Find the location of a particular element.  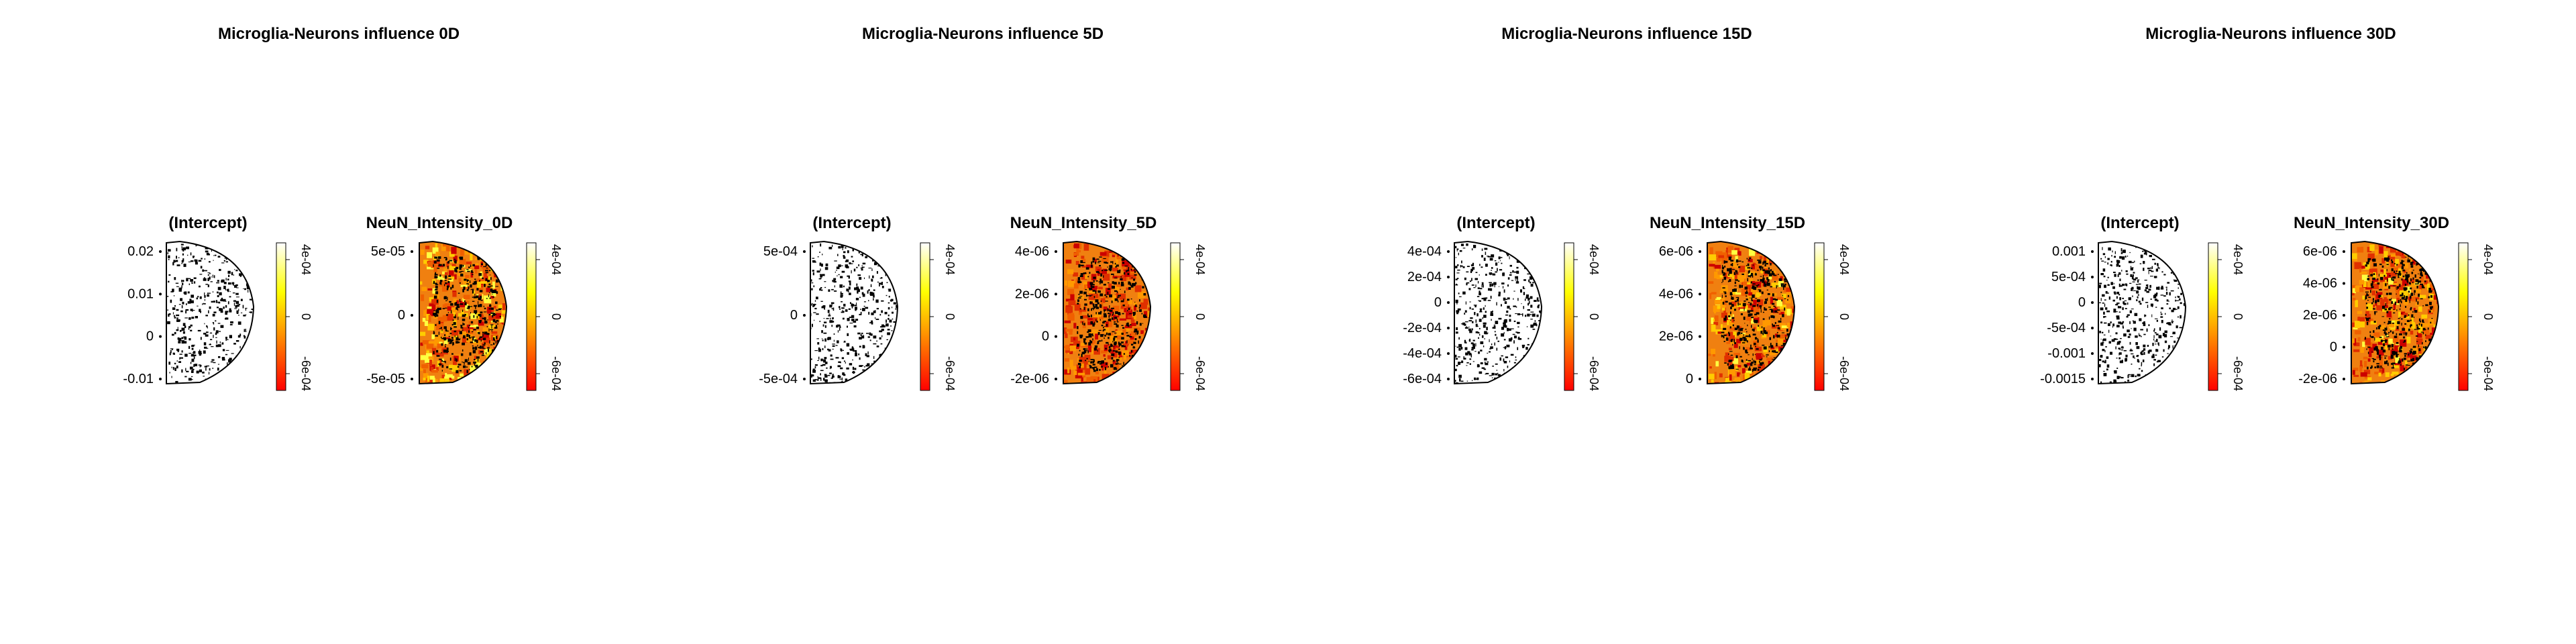

section-0-neun-colorbar-tick-label: 0 is located at coordinates (556, 316).